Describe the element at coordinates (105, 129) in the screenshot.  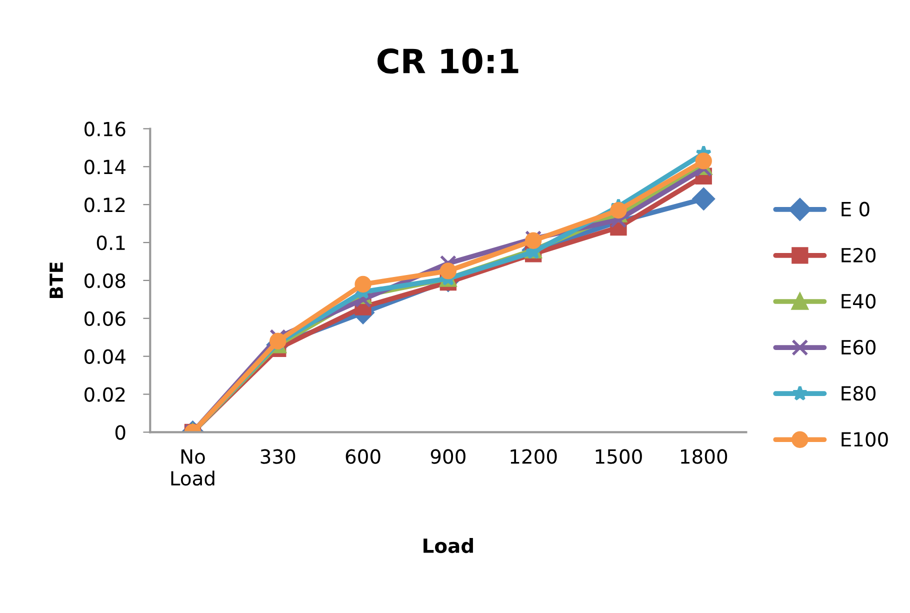
I see `y-tick-label: 0.16` at that location.